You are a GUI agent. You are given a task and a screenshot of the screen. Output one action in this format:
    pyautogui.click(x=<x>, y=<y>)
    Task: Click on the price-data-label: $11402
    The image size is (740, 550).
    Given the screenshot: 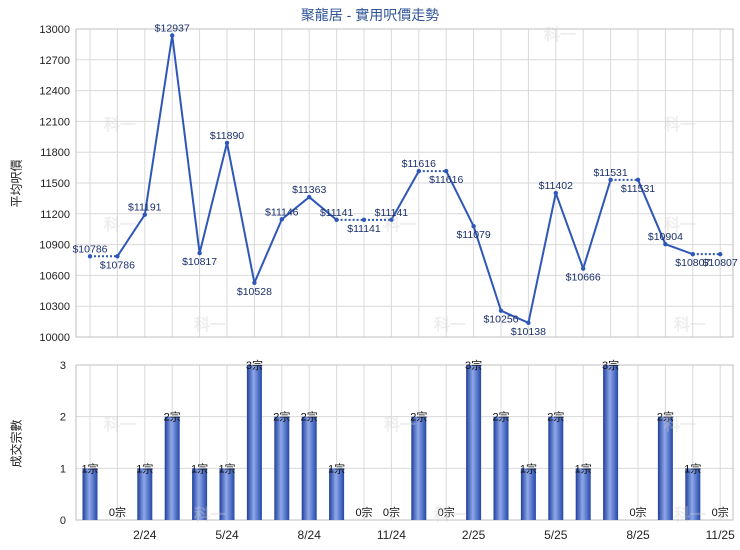 What is the action you would take?
    pyautogui.click(x=556, y=186)
    